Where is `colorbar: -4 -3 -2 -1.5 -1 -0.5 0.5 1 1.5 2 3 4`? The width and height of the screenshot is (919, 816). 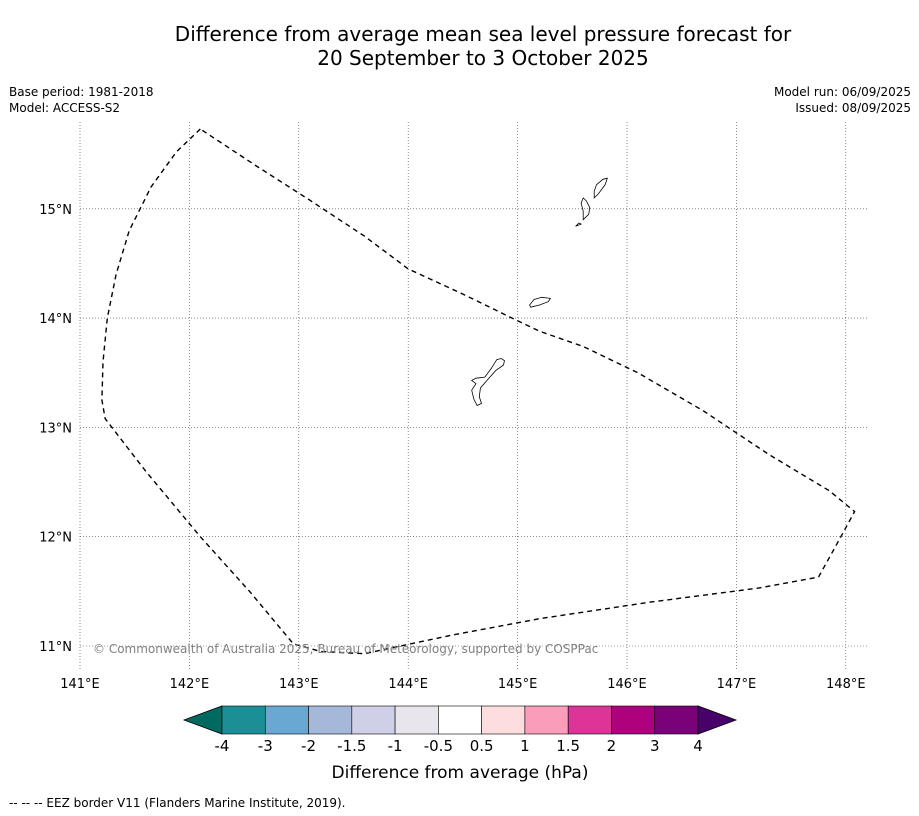 colorbar: -4 -3 -2 -1.5 -1 -0.5 0.5 1 1.5 2 3 4 is located at coordinates (460, 730).